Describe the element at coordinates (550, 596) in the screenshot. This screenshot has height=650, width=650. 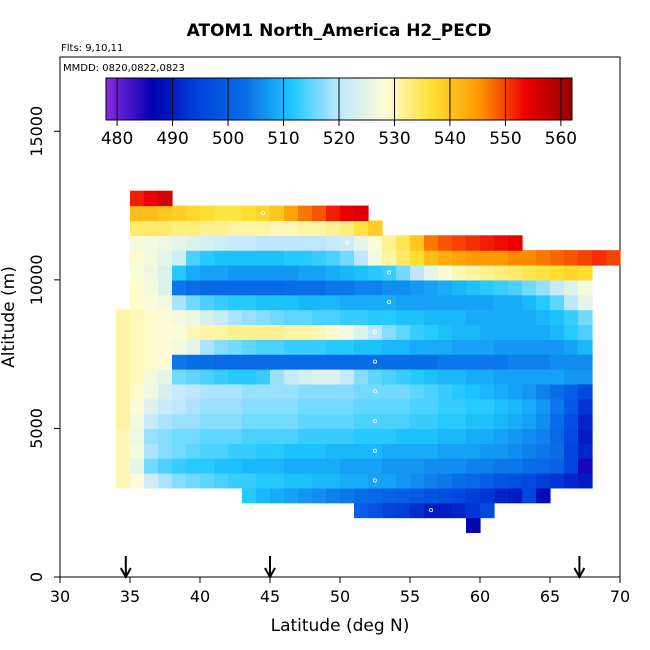
I see `x-tick-label: 65` at that location.